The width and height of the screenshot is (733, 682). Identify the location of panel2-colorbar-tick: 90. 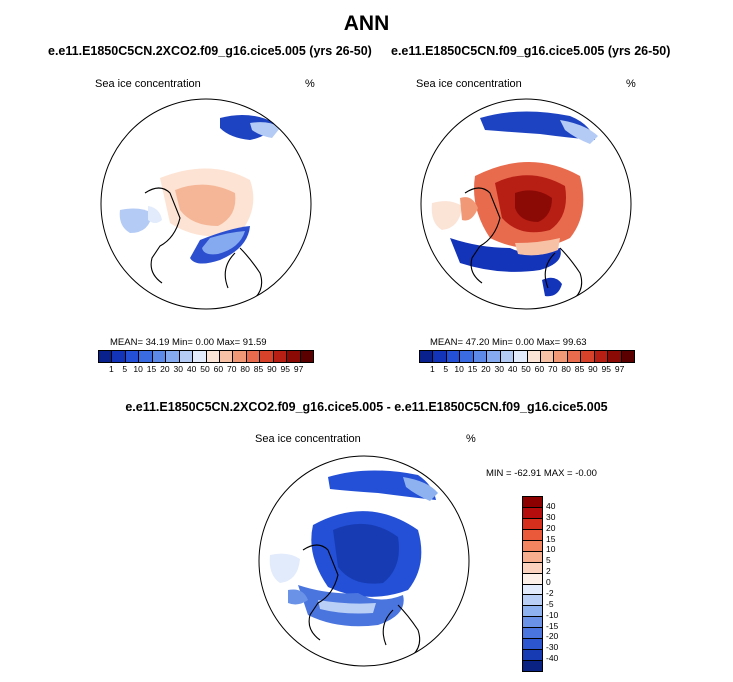
(593, 369).